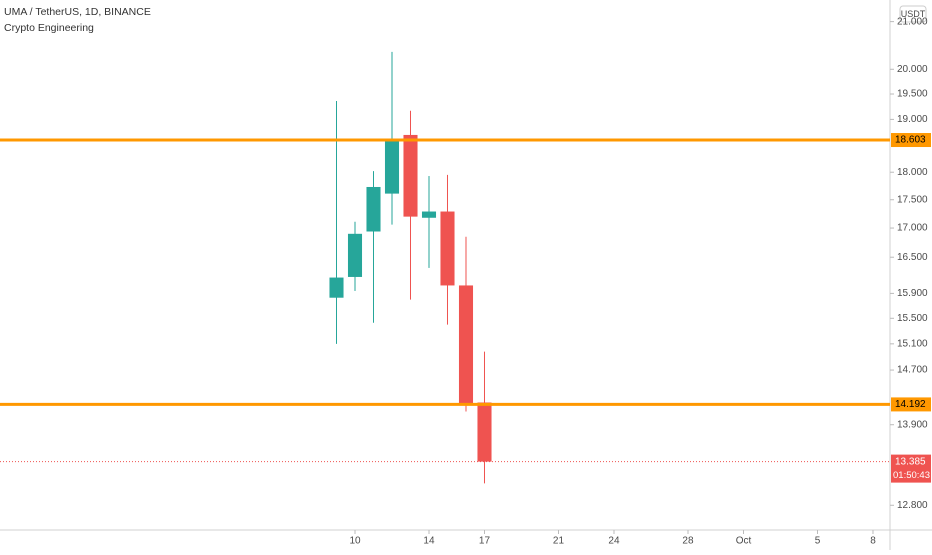  What do you see at coordinates (818, 541) in the screenshot?
I see `x-tick-label: 5` at bounding box center [818, 541].